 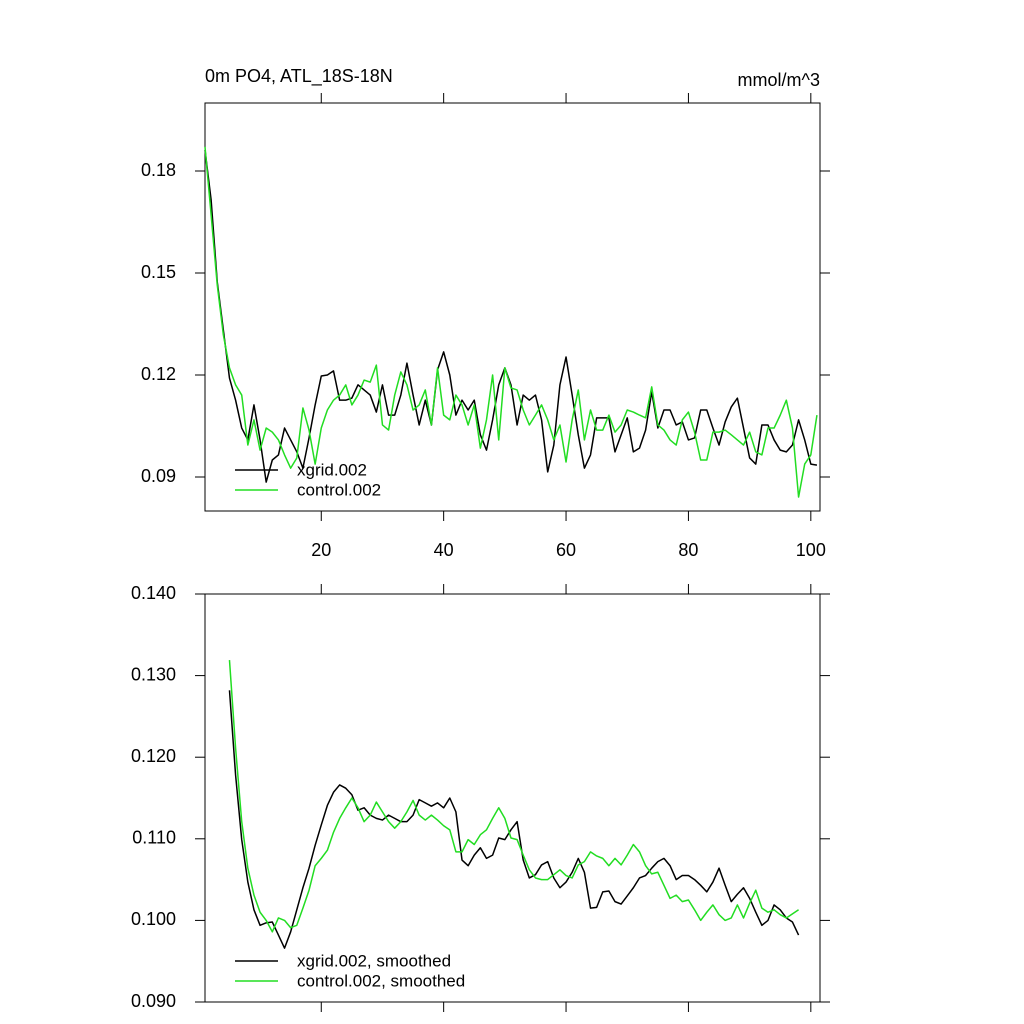 I want to click on x-tick-label: 60, so click(x=566, y=550).